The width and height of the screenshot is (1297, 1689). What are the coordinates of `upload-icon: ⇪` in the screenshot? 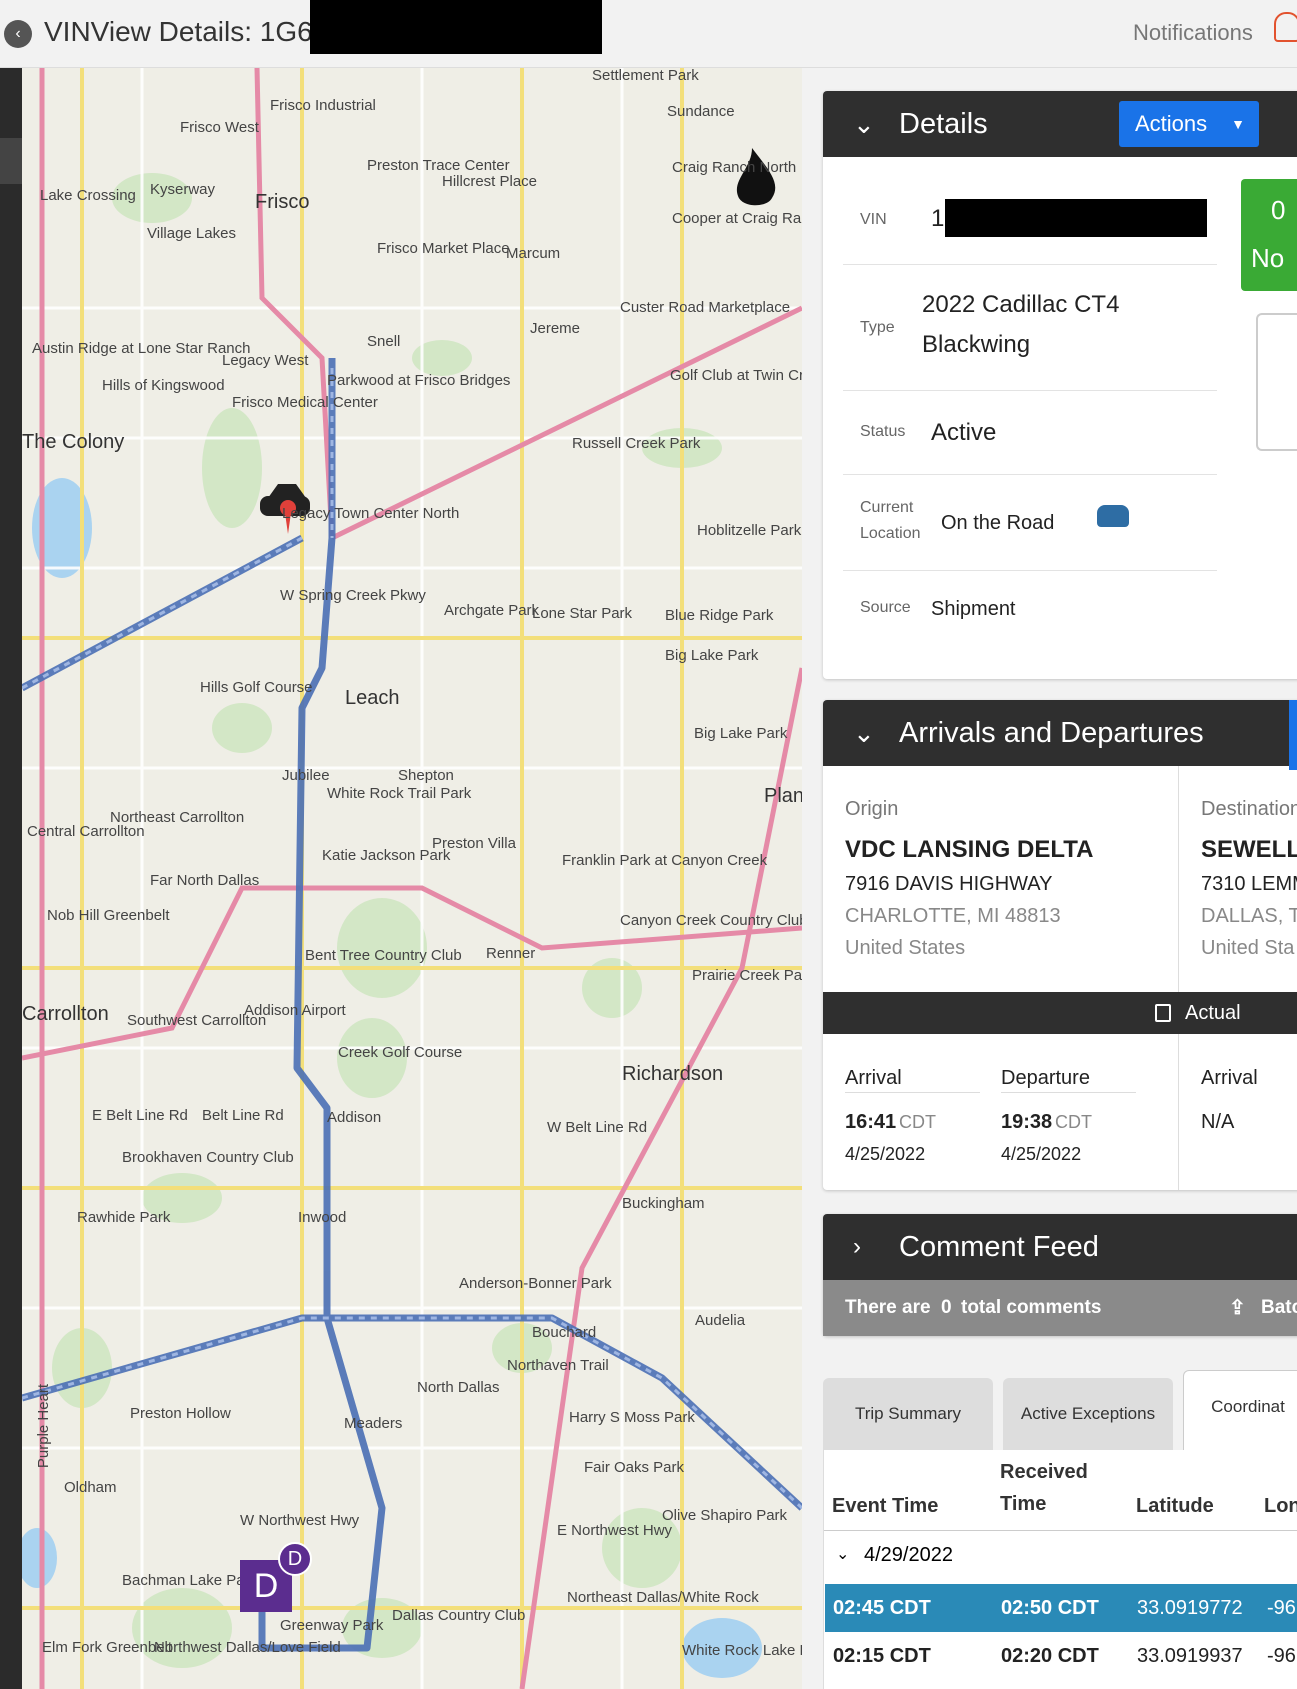 It's located at (1237, 1308).